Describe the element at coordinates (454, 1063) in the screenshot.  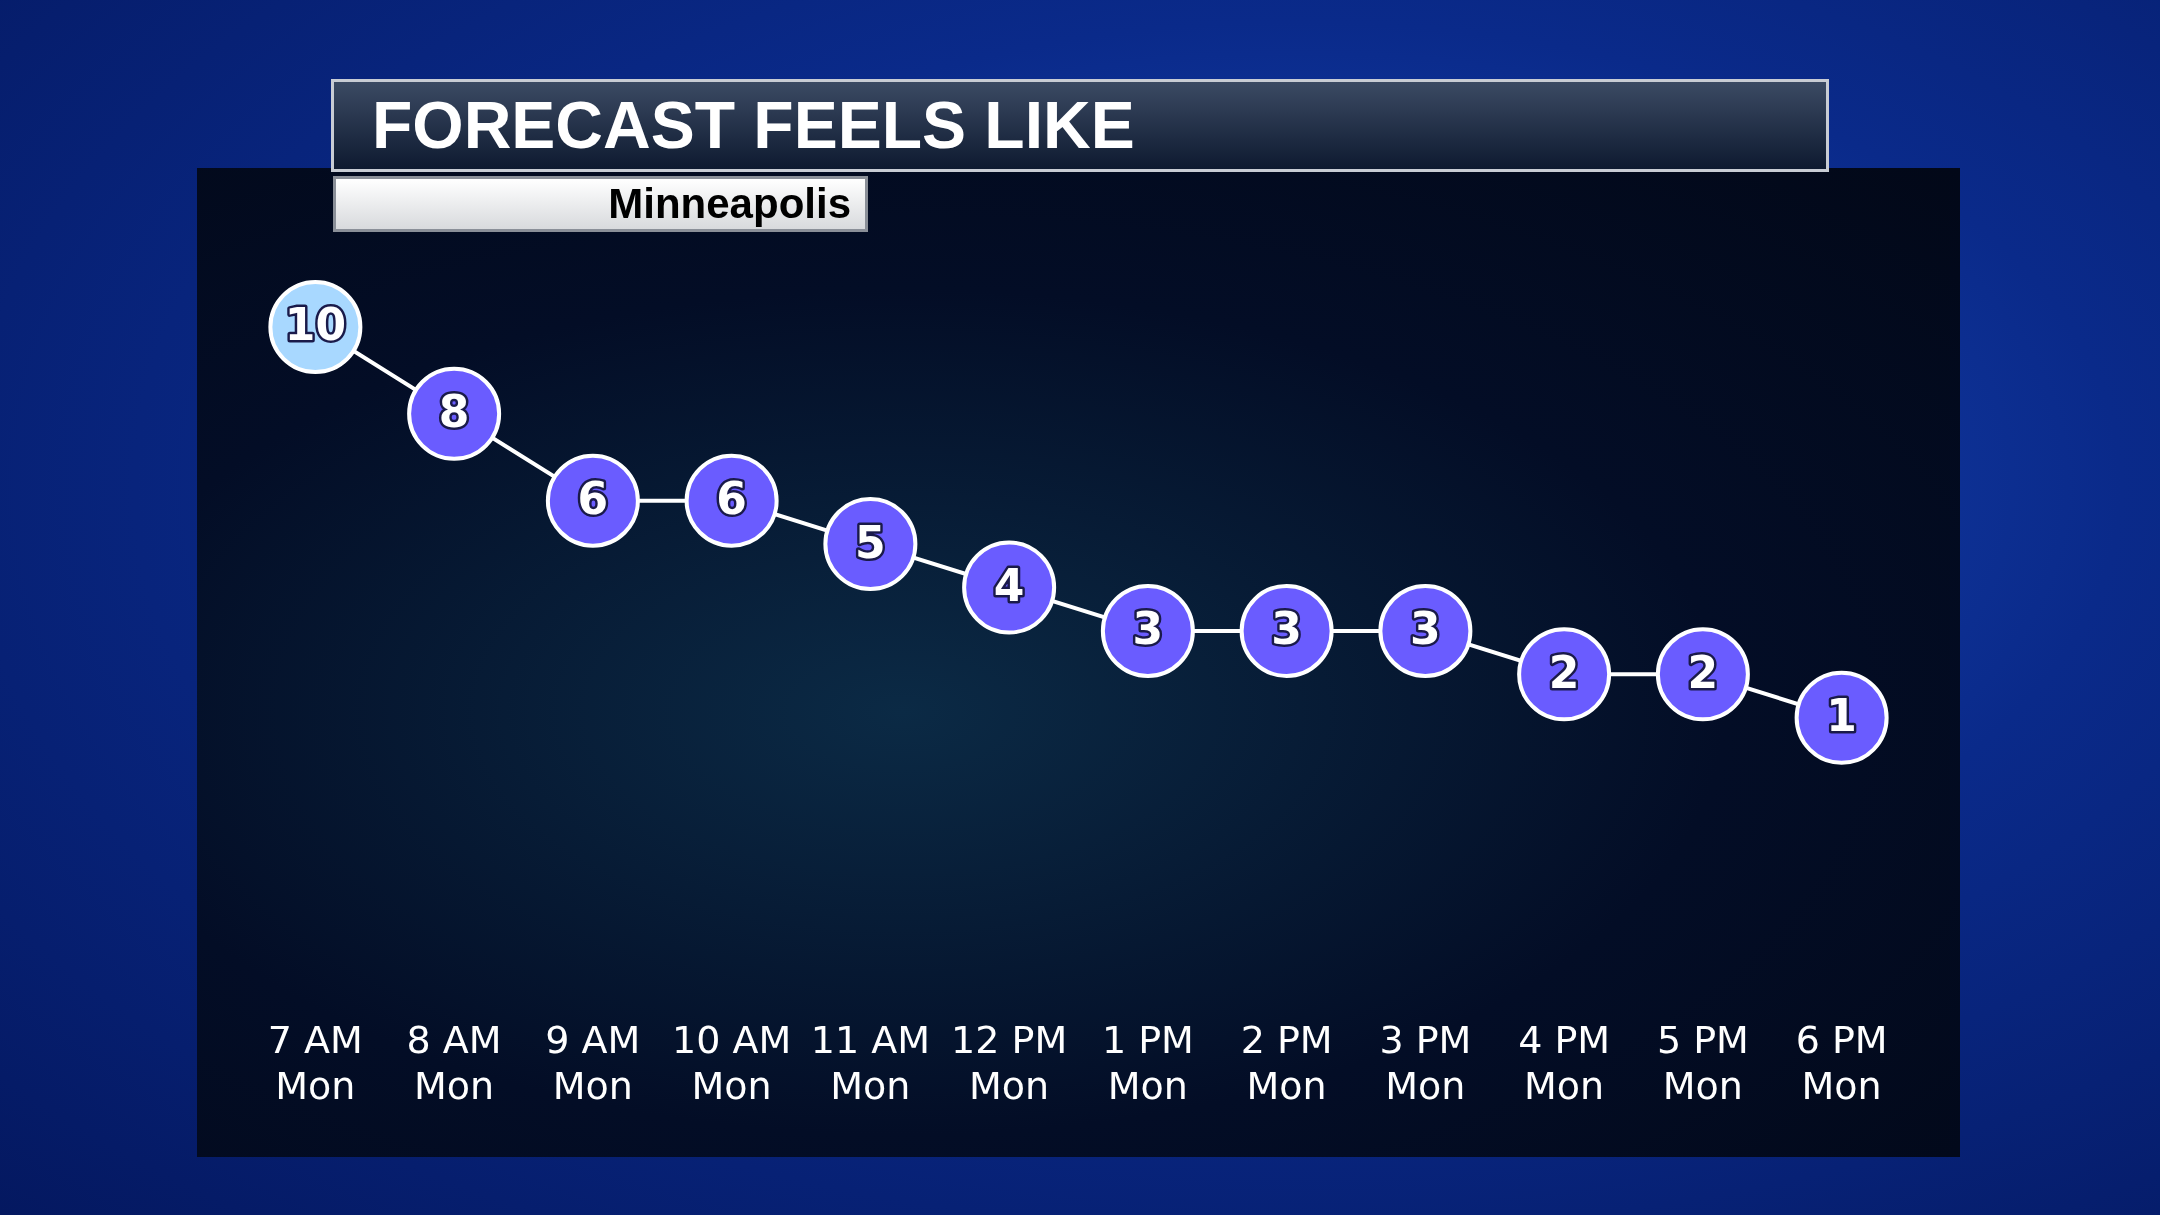
I see `x-tick-label: 8 AM Mon` at that location.